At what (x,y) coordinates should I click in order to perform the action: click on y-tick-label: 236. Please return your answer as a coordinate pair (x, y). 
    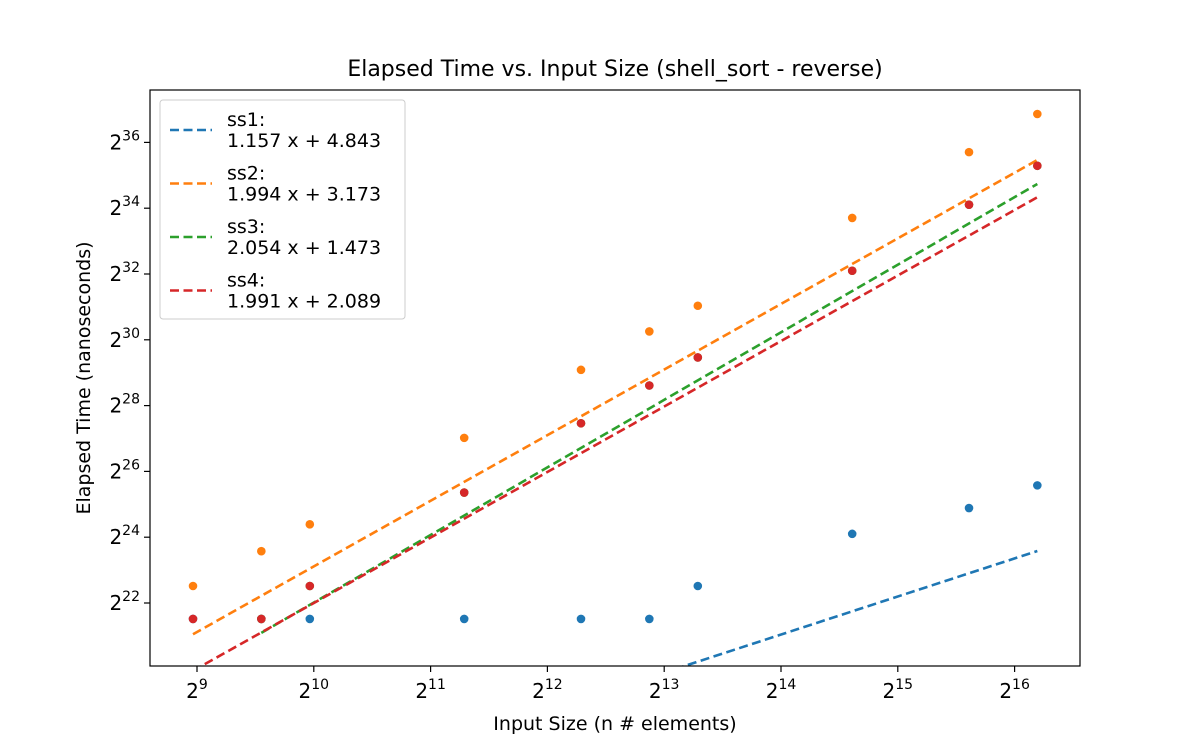
    Looking at the image, I should click on (124, 141).